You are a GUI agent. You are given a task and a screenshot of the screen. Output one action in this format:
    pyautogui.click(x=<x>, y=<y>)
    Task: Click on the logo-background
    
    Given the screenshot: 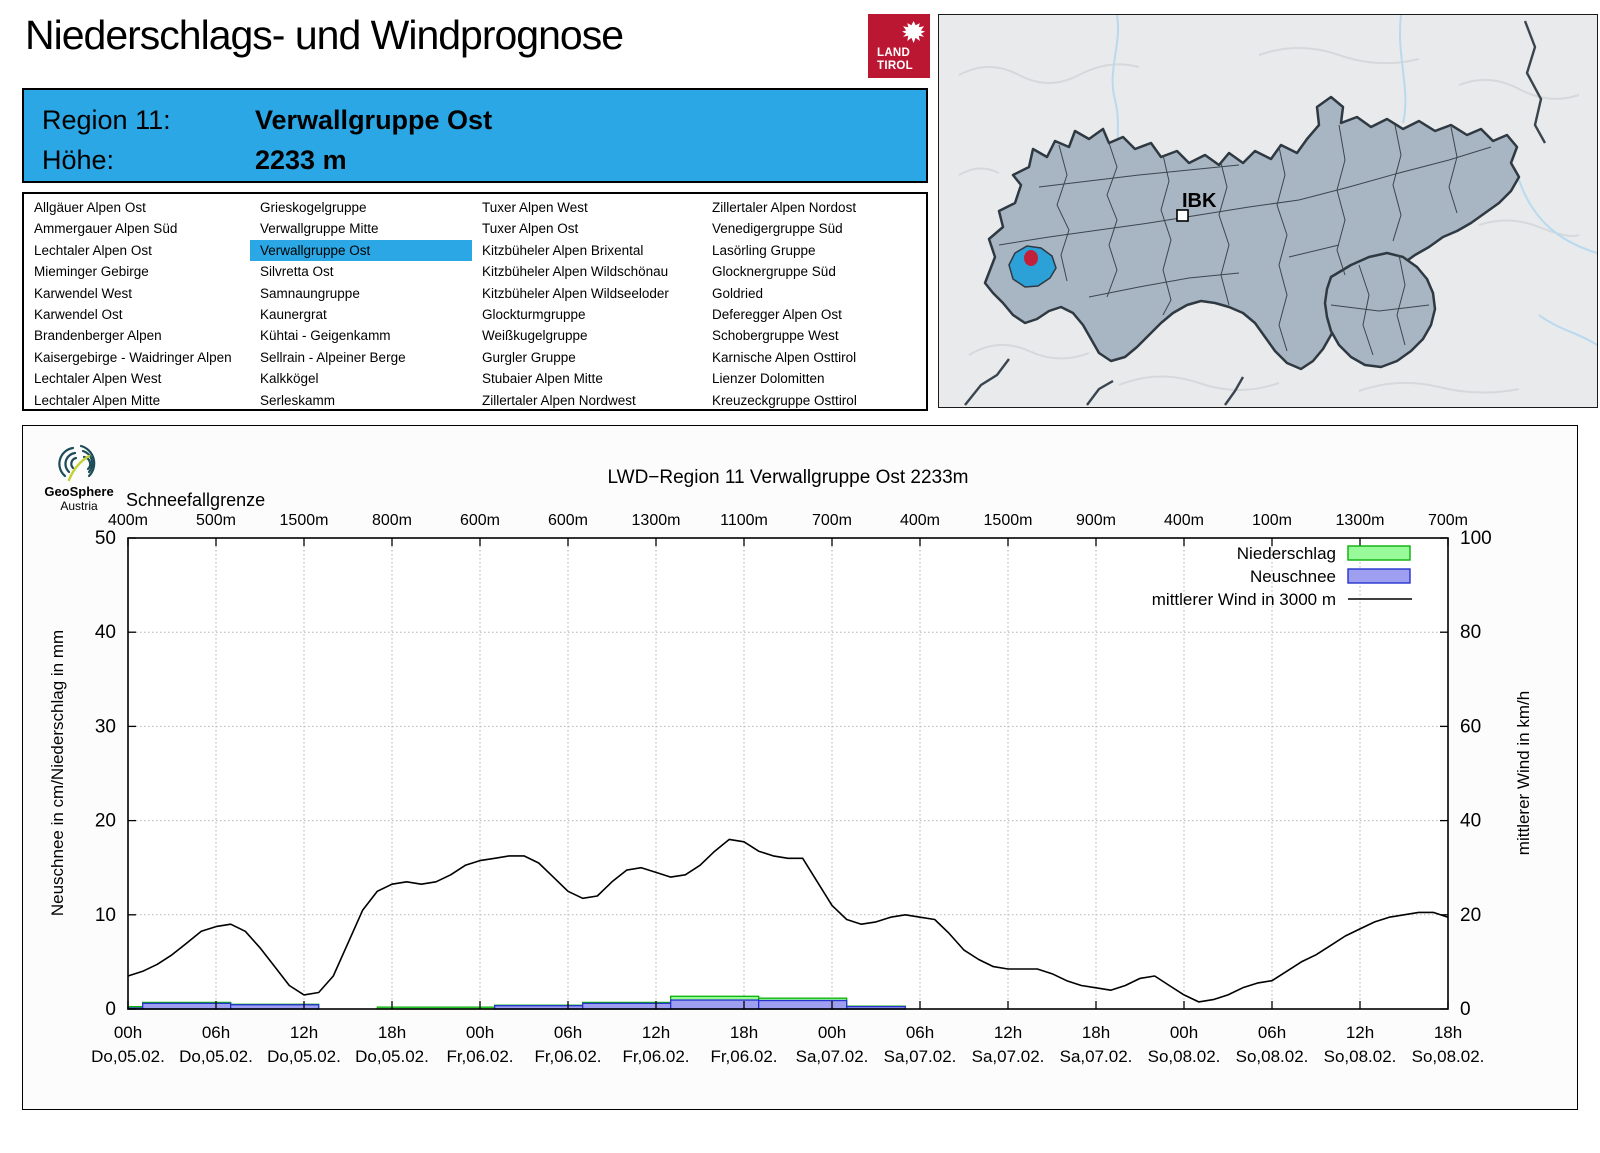 What is the action you would take?
    pyautogui.click(x=899, y=46)
    